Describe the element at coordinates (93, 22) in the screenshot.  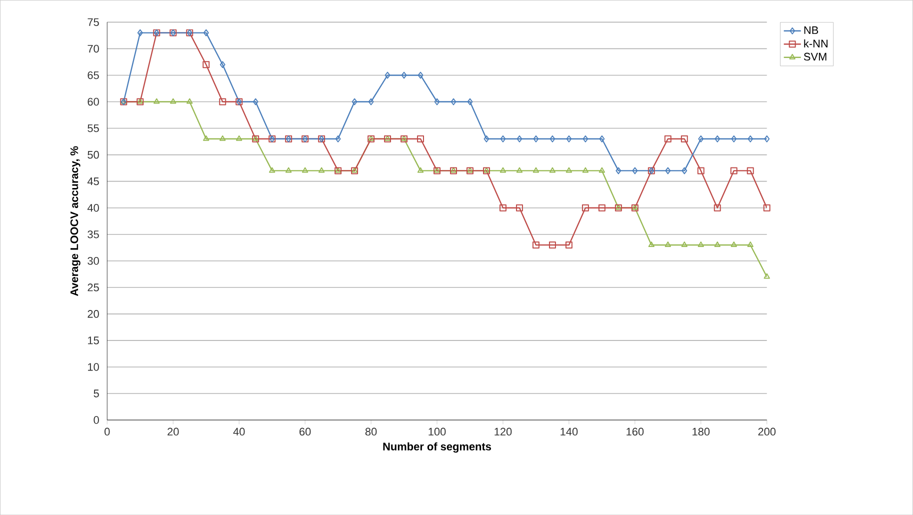
I see `y-tick-label: 75` at that location.